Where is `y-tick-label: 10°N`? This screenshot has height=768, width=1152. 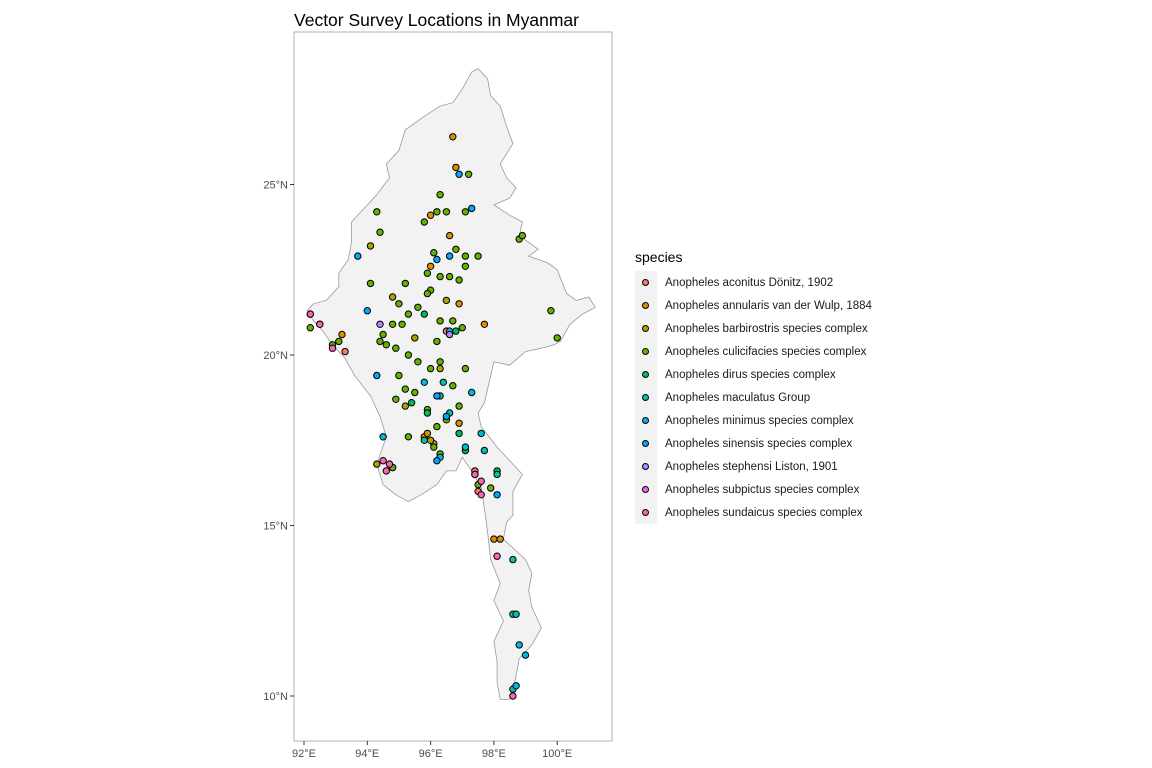
y-tick-label: 10°N is located at coordinates (275, 697).